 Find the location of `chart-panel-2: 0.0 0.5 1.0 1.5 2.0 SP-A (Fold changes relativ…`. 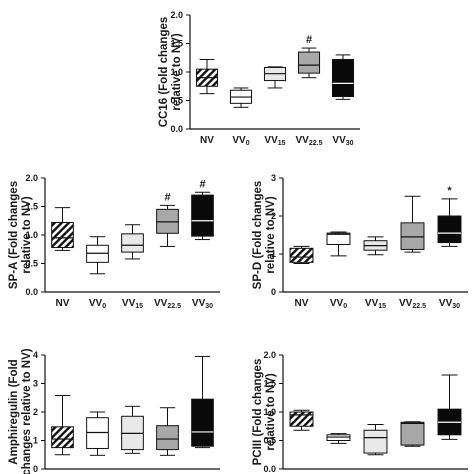

chart-panel-2: 0.0 0.5 1.0 1.5 2.0 SP-A (Fold changes relativ… is located at coordinates (114, 241).